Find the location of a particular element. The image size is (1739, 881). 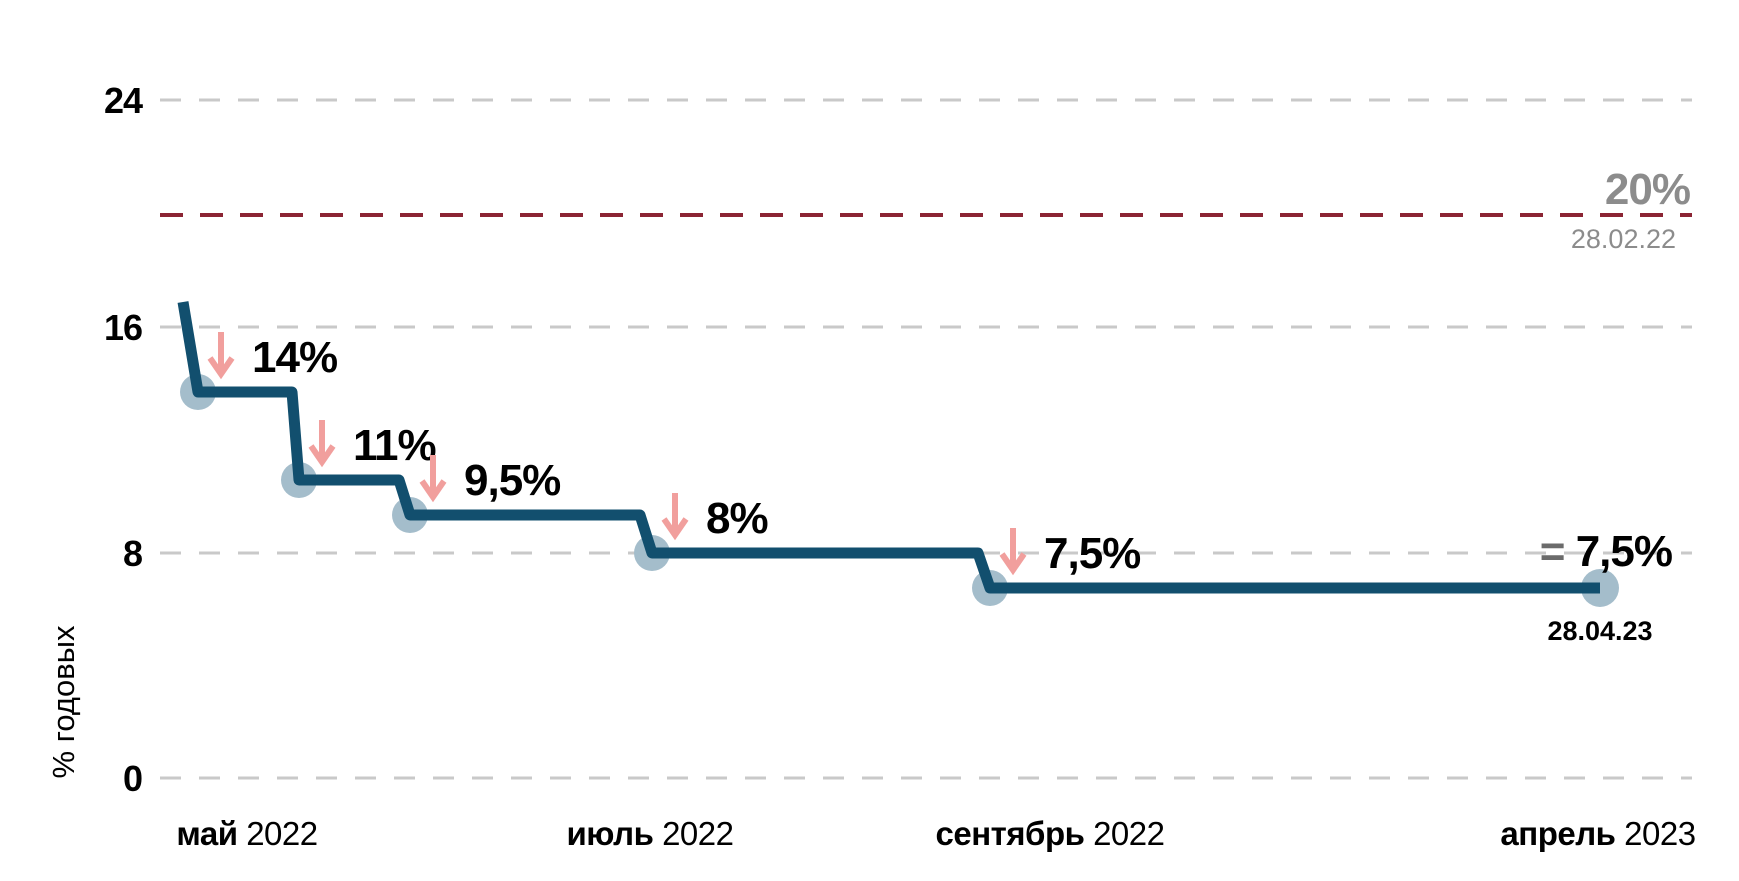

step-annotation: 8% is located at coordinates (715, 518).